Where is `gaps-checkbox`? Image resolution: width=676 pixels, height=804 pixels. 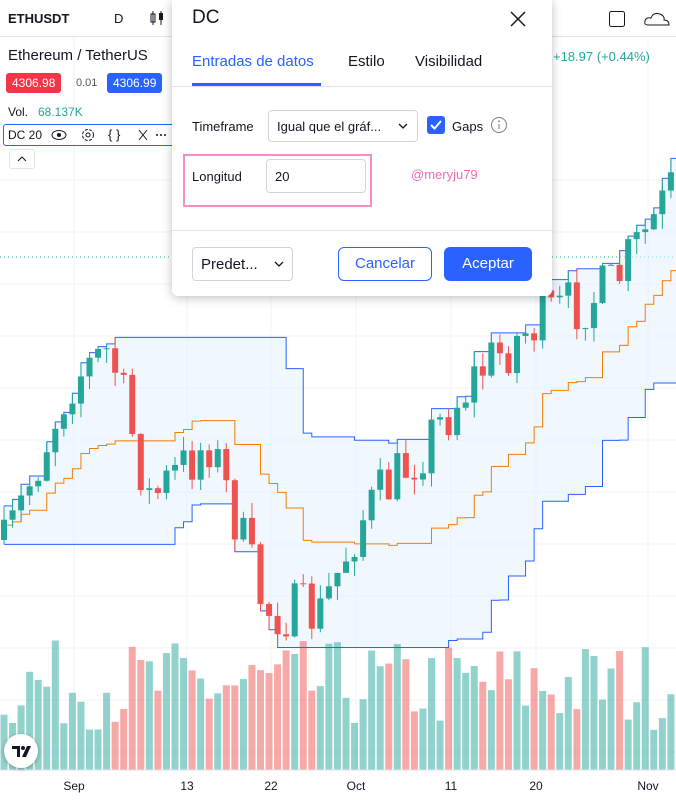
gaps-checkbox is located at coordinates (436, 125).